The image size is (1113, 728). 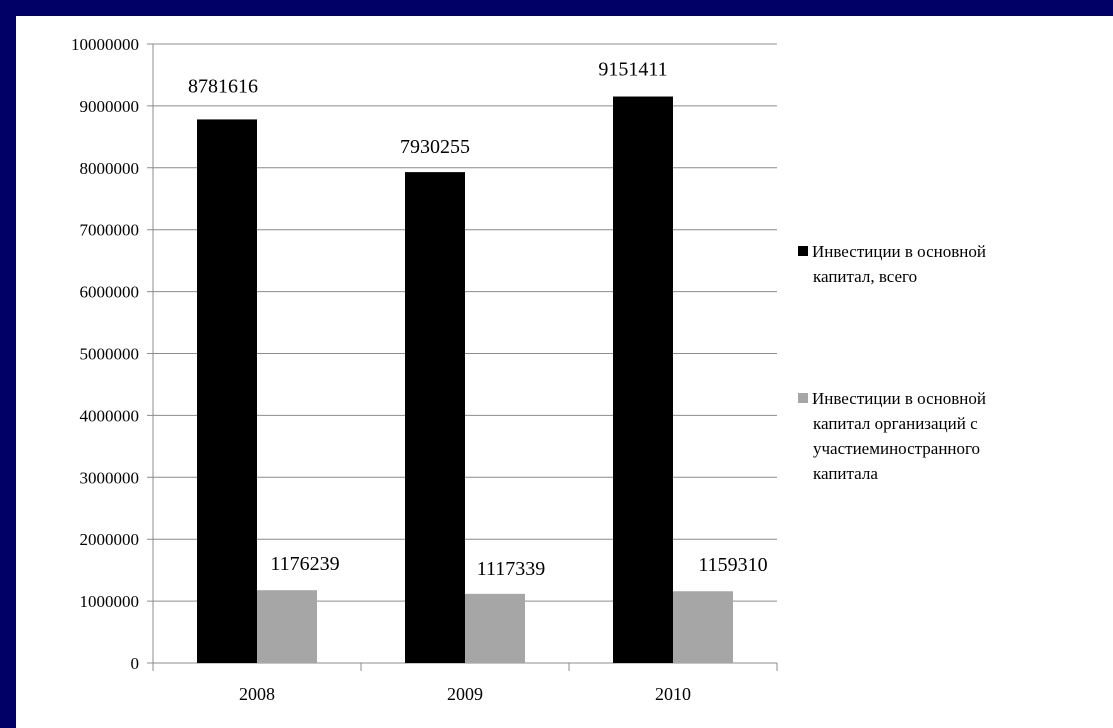 I want to click on y-tick-label: 7000000, so click(x=110, y=230).